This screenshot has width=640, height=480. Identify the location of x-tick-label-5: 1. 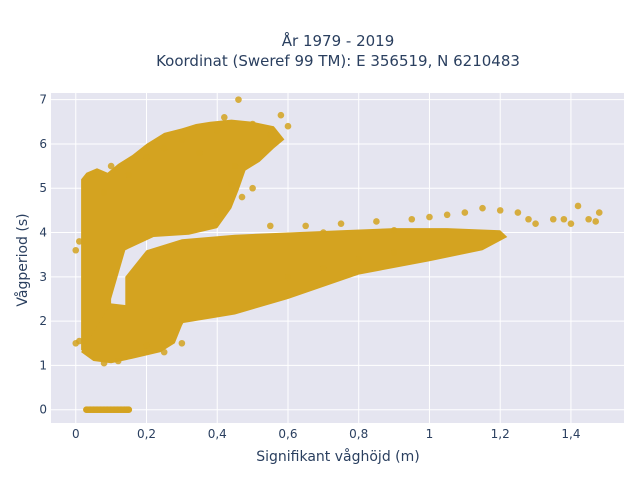
(430, 434).